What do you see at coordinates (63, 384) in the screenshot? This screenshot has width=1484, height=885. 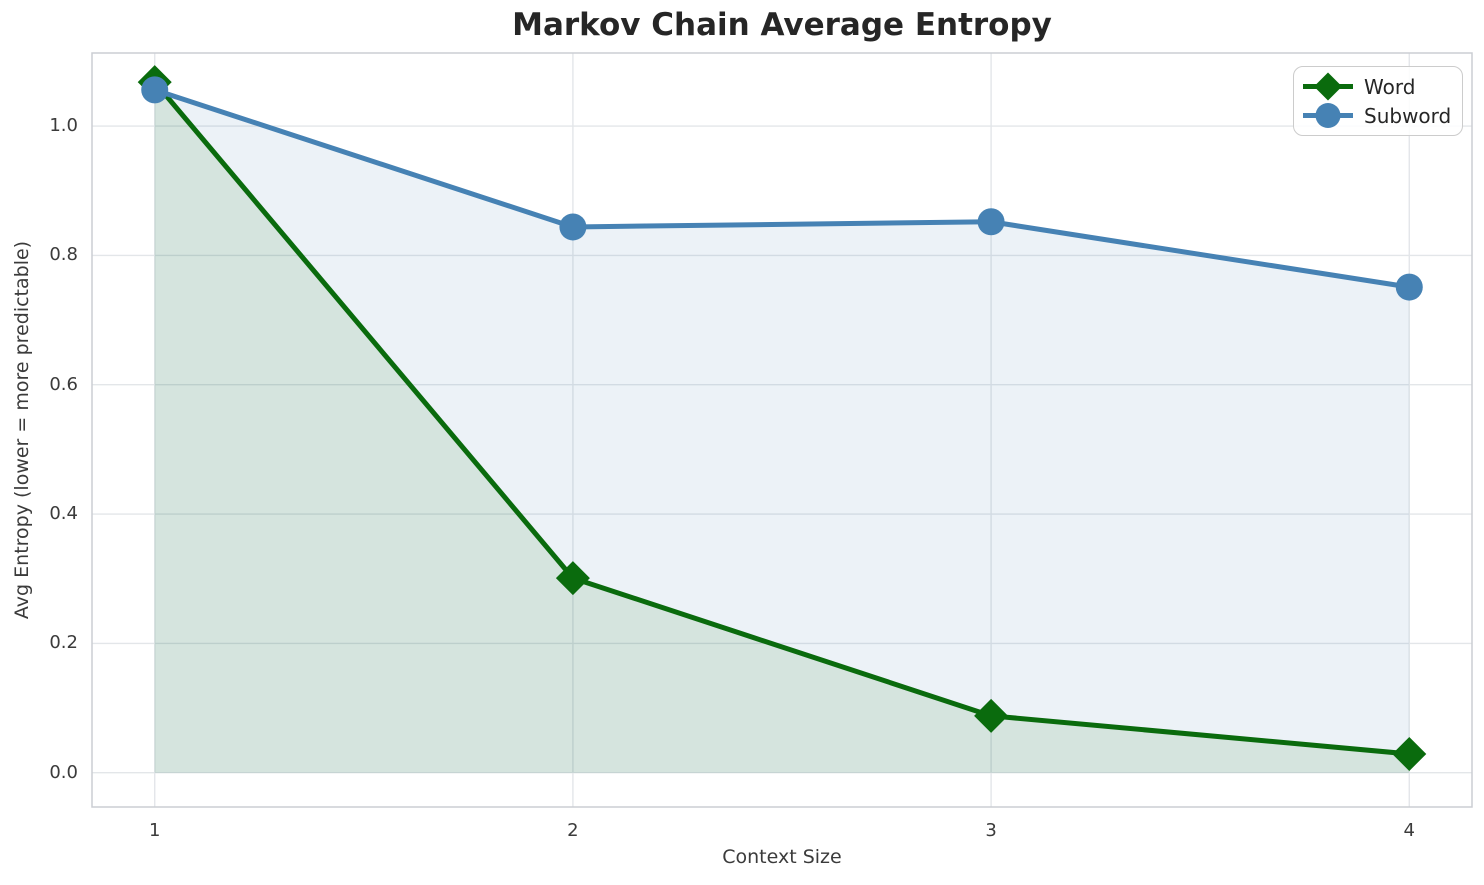 I see `y-tick-label: 0.6` at bounding box center [63, 384].